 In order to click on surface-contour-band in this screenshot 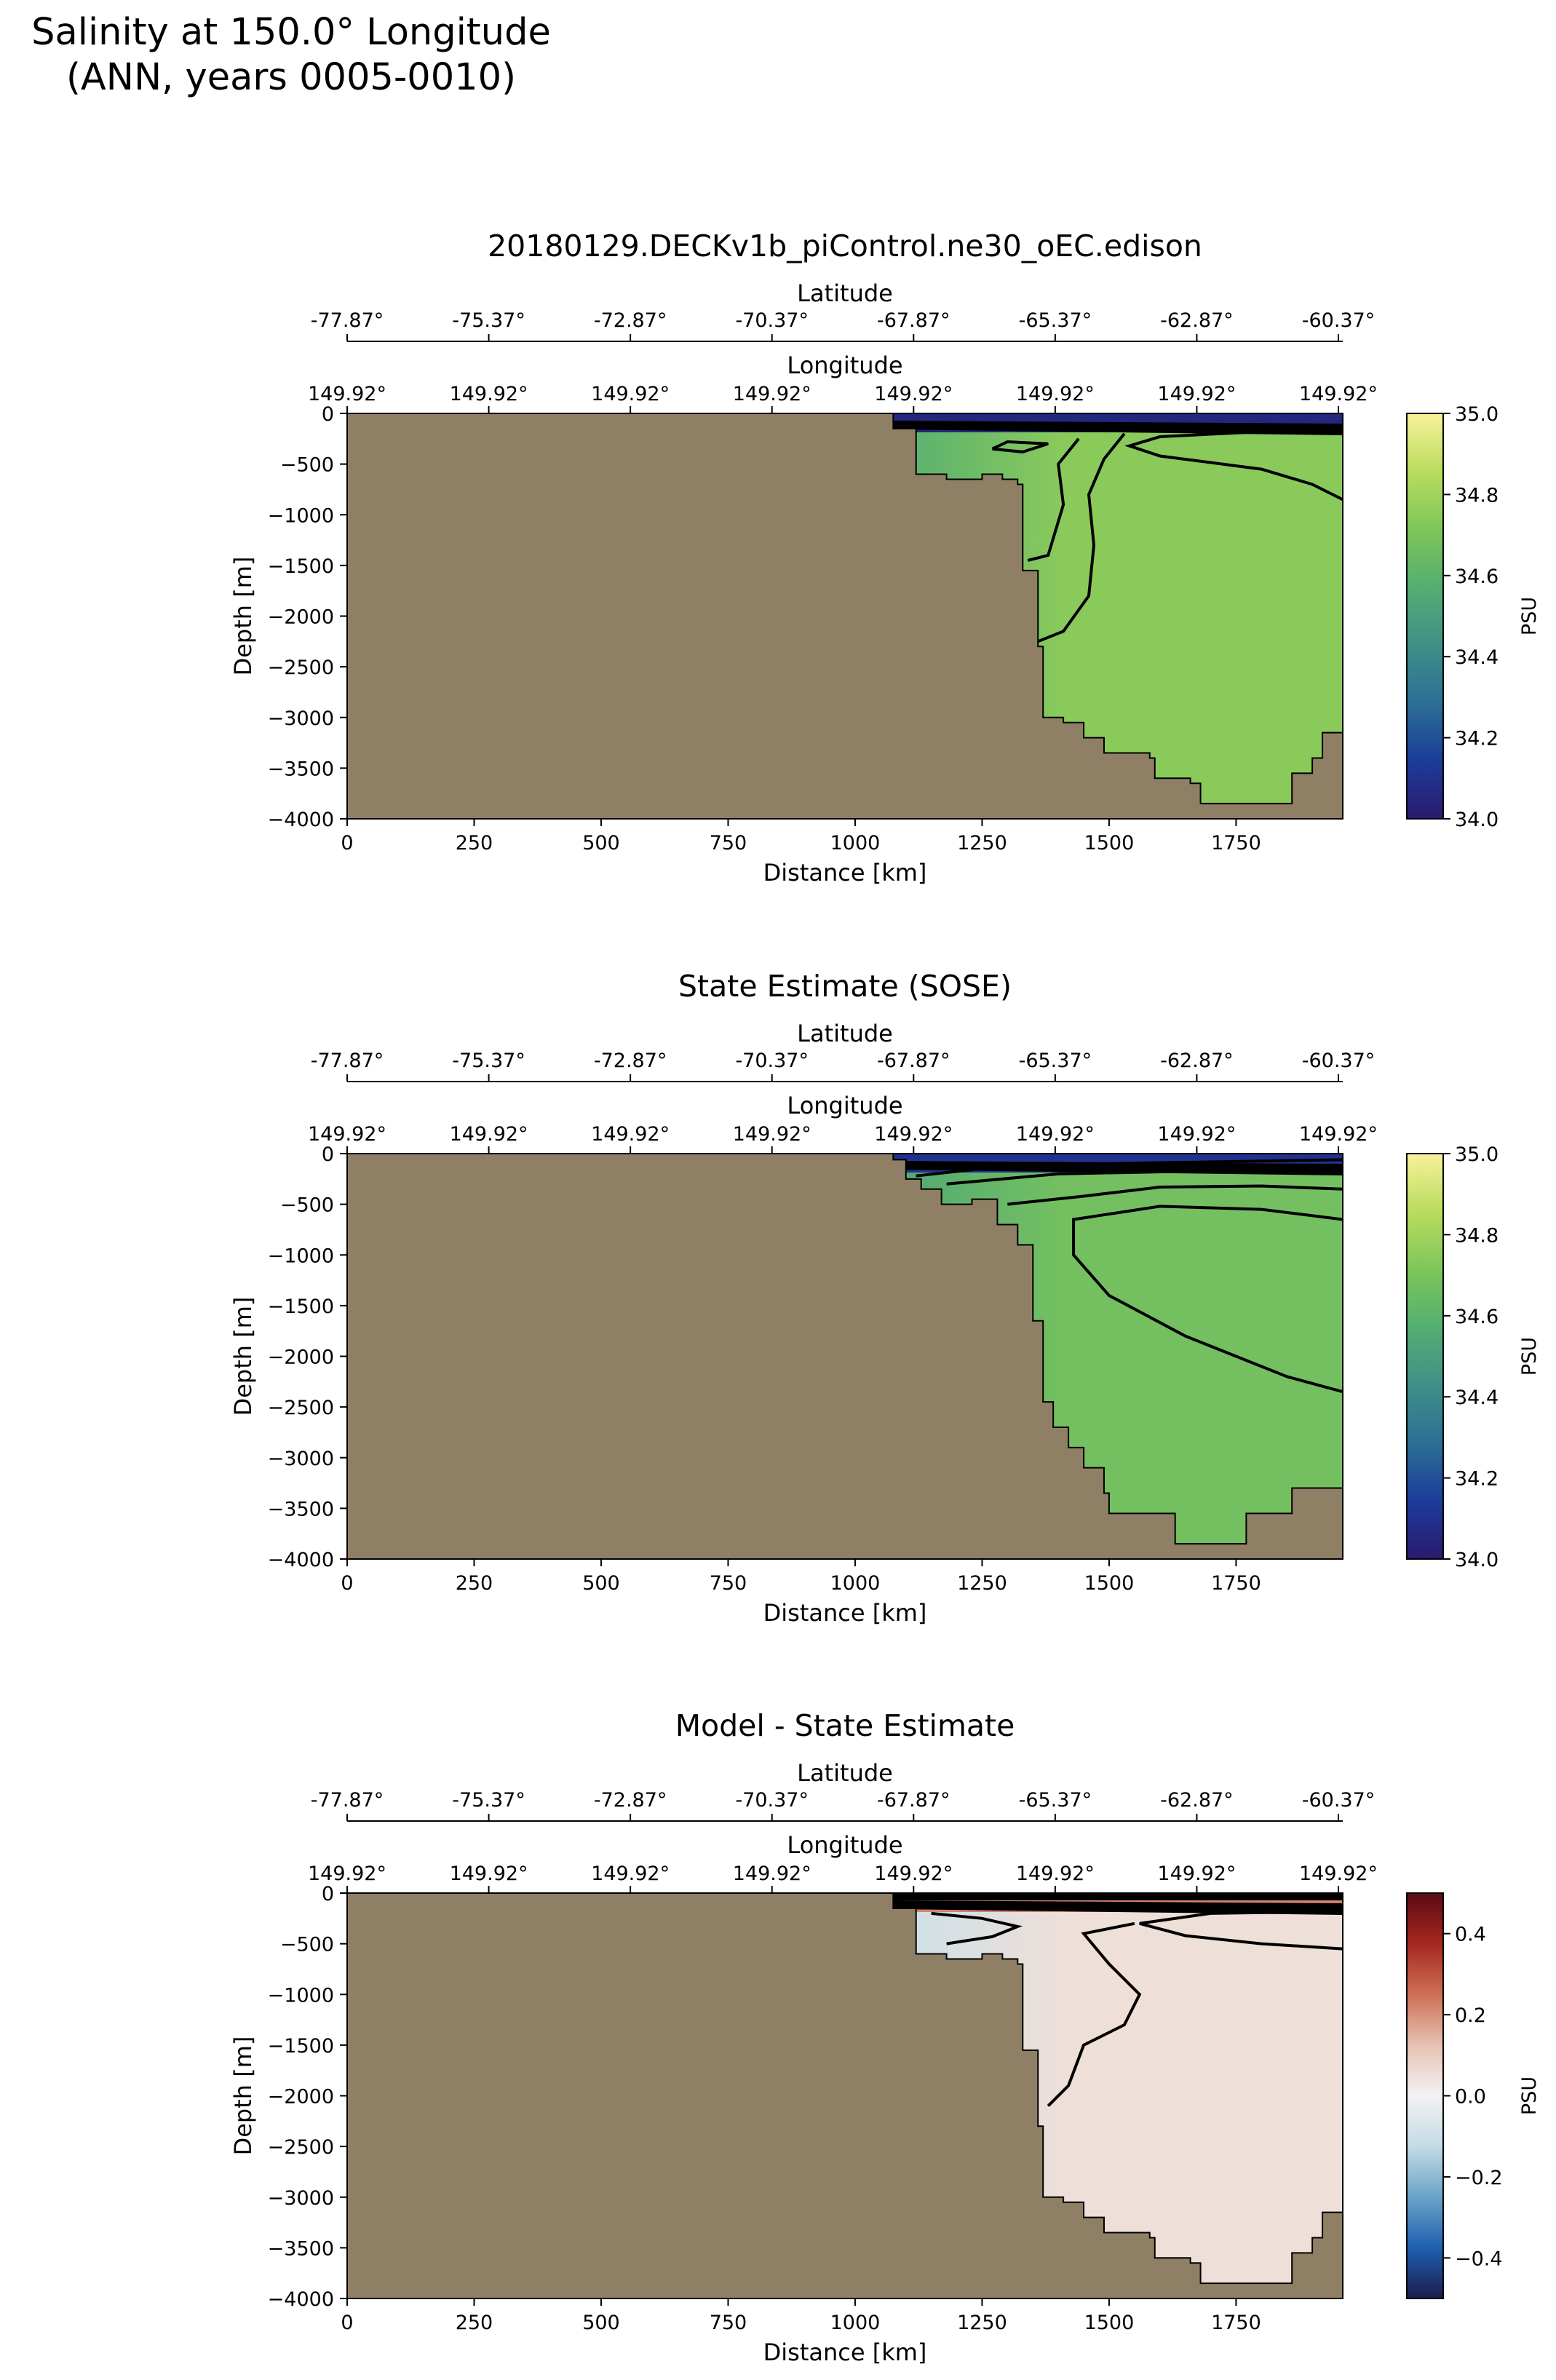, I will do `click(1118, 428)`.